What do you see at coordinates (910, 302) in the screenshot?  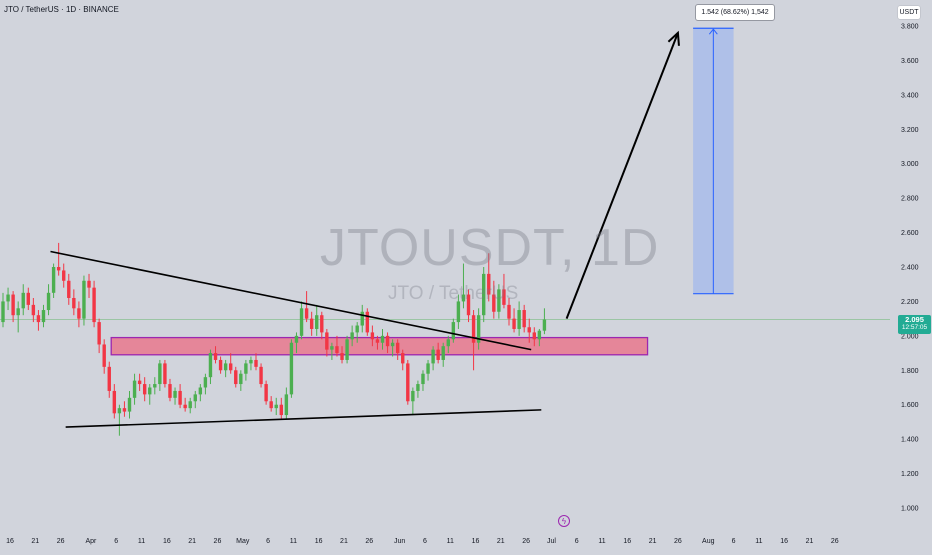 I see `price-tick-label: 2.200` at bounding box center [910, 302].